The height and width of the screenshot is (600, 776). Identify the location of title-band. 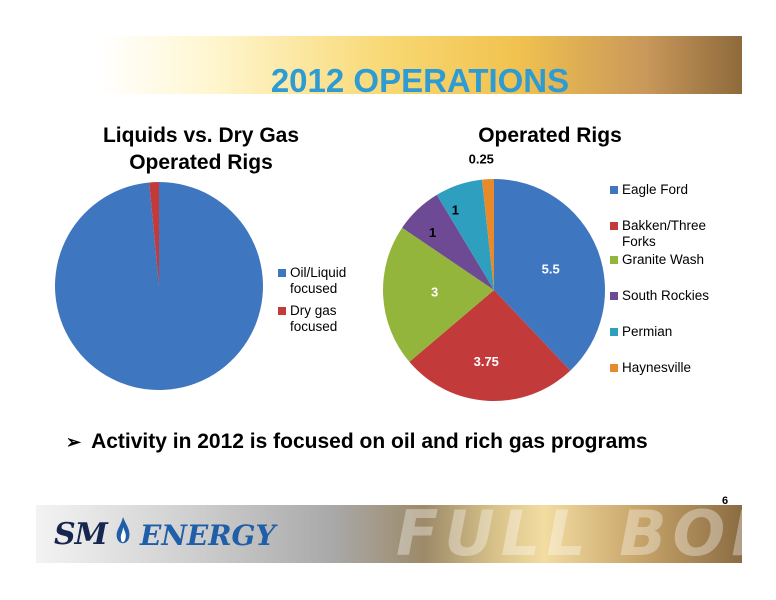
(420, 65).